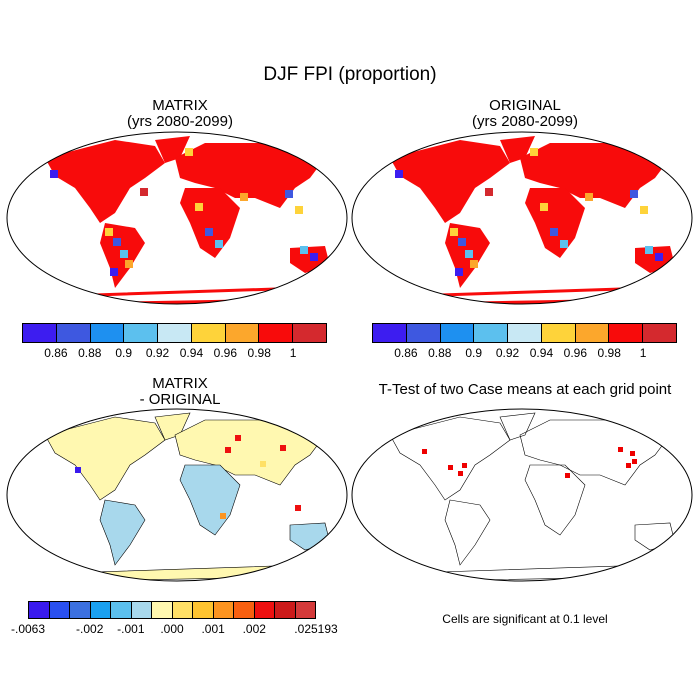  What do you see at coordinates (524, 354) in the screenshot?
I see `colorbar-original-labels: 0.86 0.88 0.9 0.92 0.94 0.96 0.98 1` at bounding box center [524, 354].